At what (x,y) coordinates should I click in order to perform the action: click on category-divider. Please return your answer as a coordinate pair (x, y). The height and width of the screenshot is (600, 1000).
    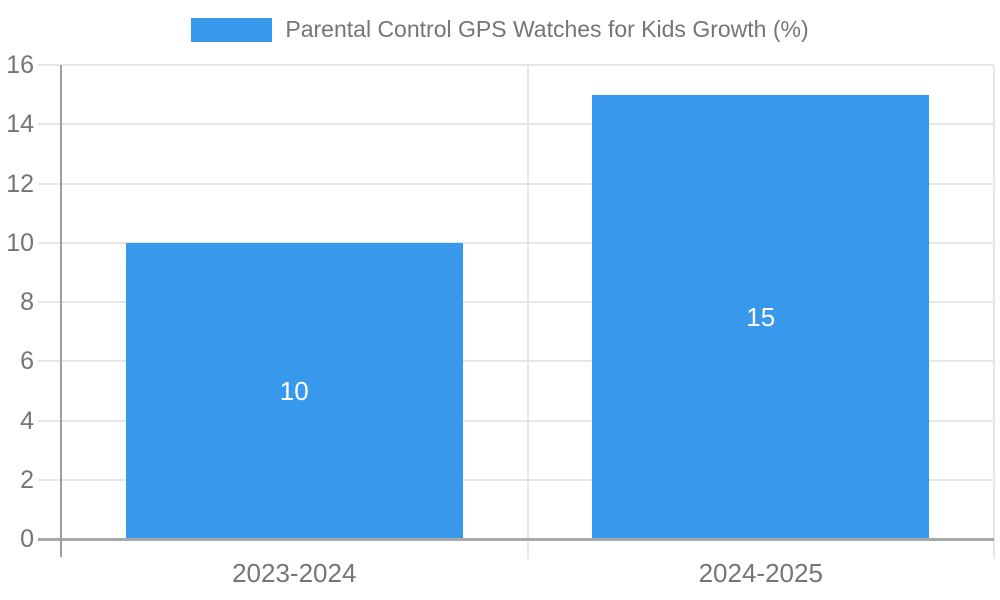
    Looking at the image, I should click on (527, 312).